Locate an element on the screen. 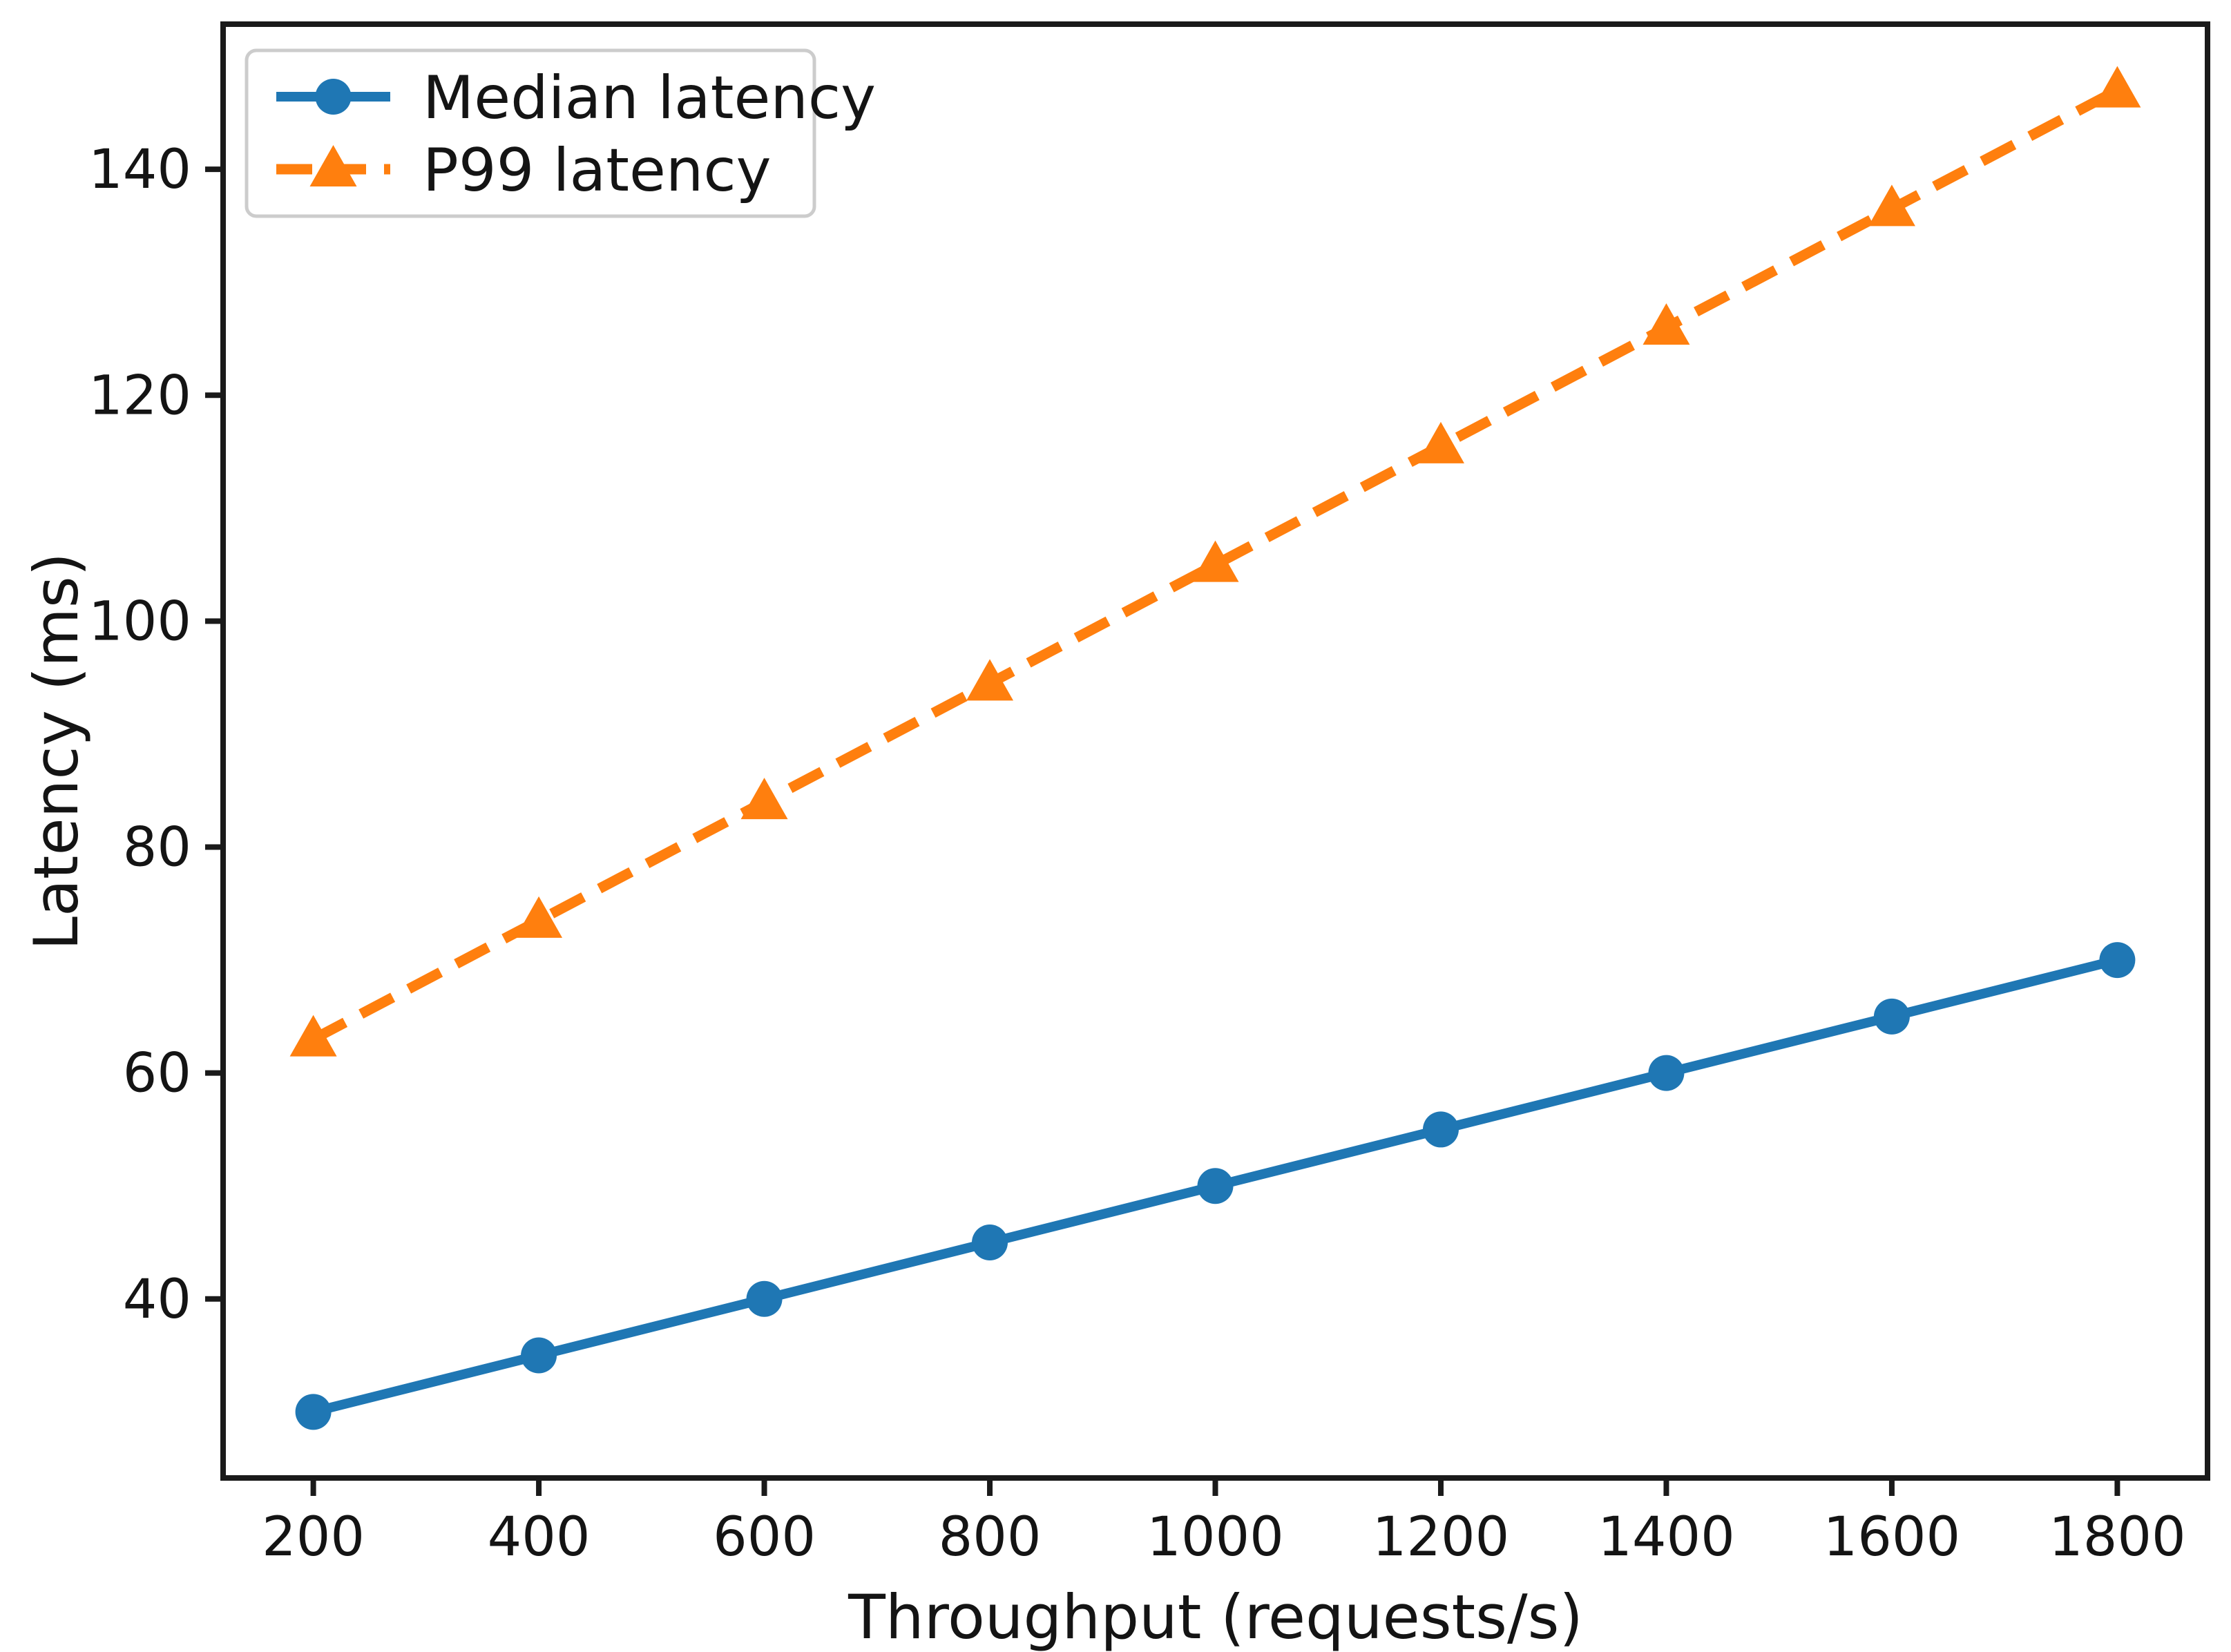 This screenshot has width=2231, height=1652. x-tick-label: 1800 is located at coordinates (2117, 1537).